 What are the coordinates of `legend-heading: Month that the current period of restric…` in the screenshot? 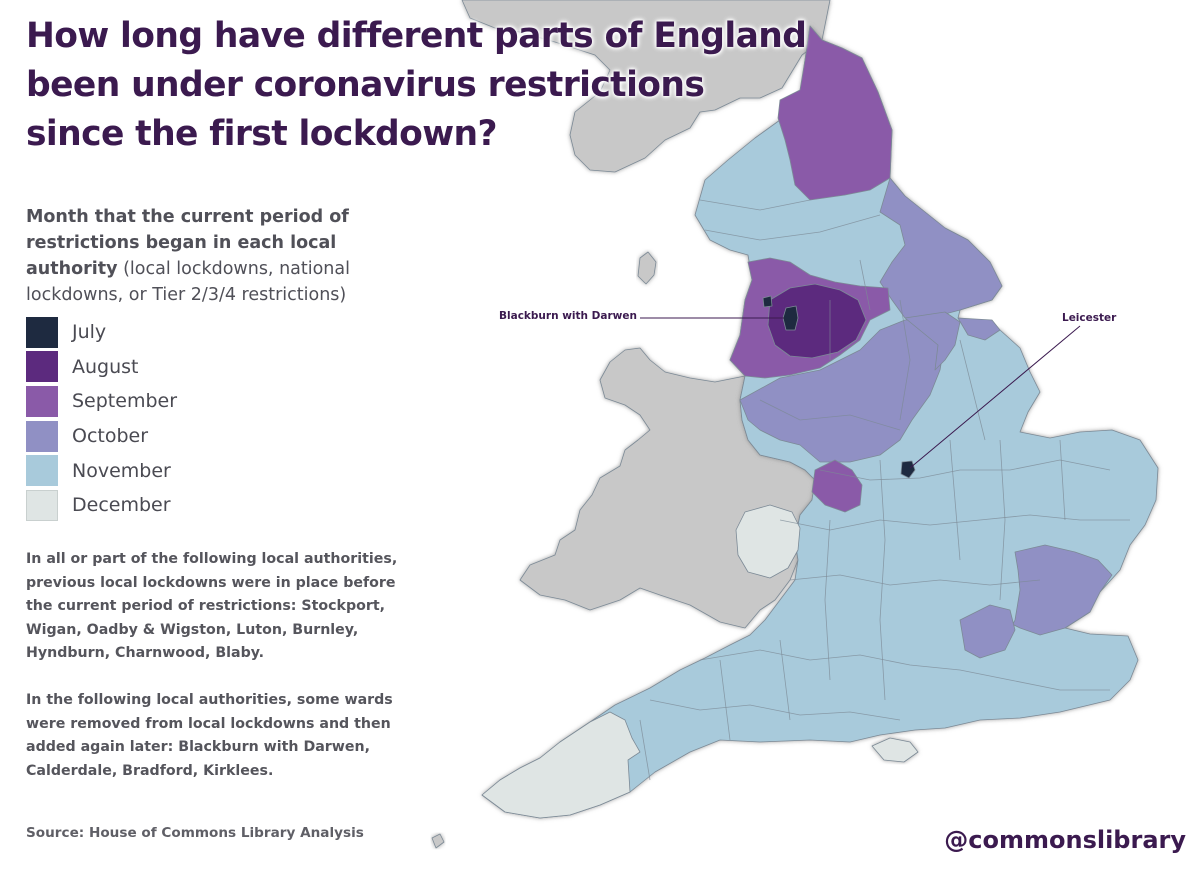 It's located at (211, 256).